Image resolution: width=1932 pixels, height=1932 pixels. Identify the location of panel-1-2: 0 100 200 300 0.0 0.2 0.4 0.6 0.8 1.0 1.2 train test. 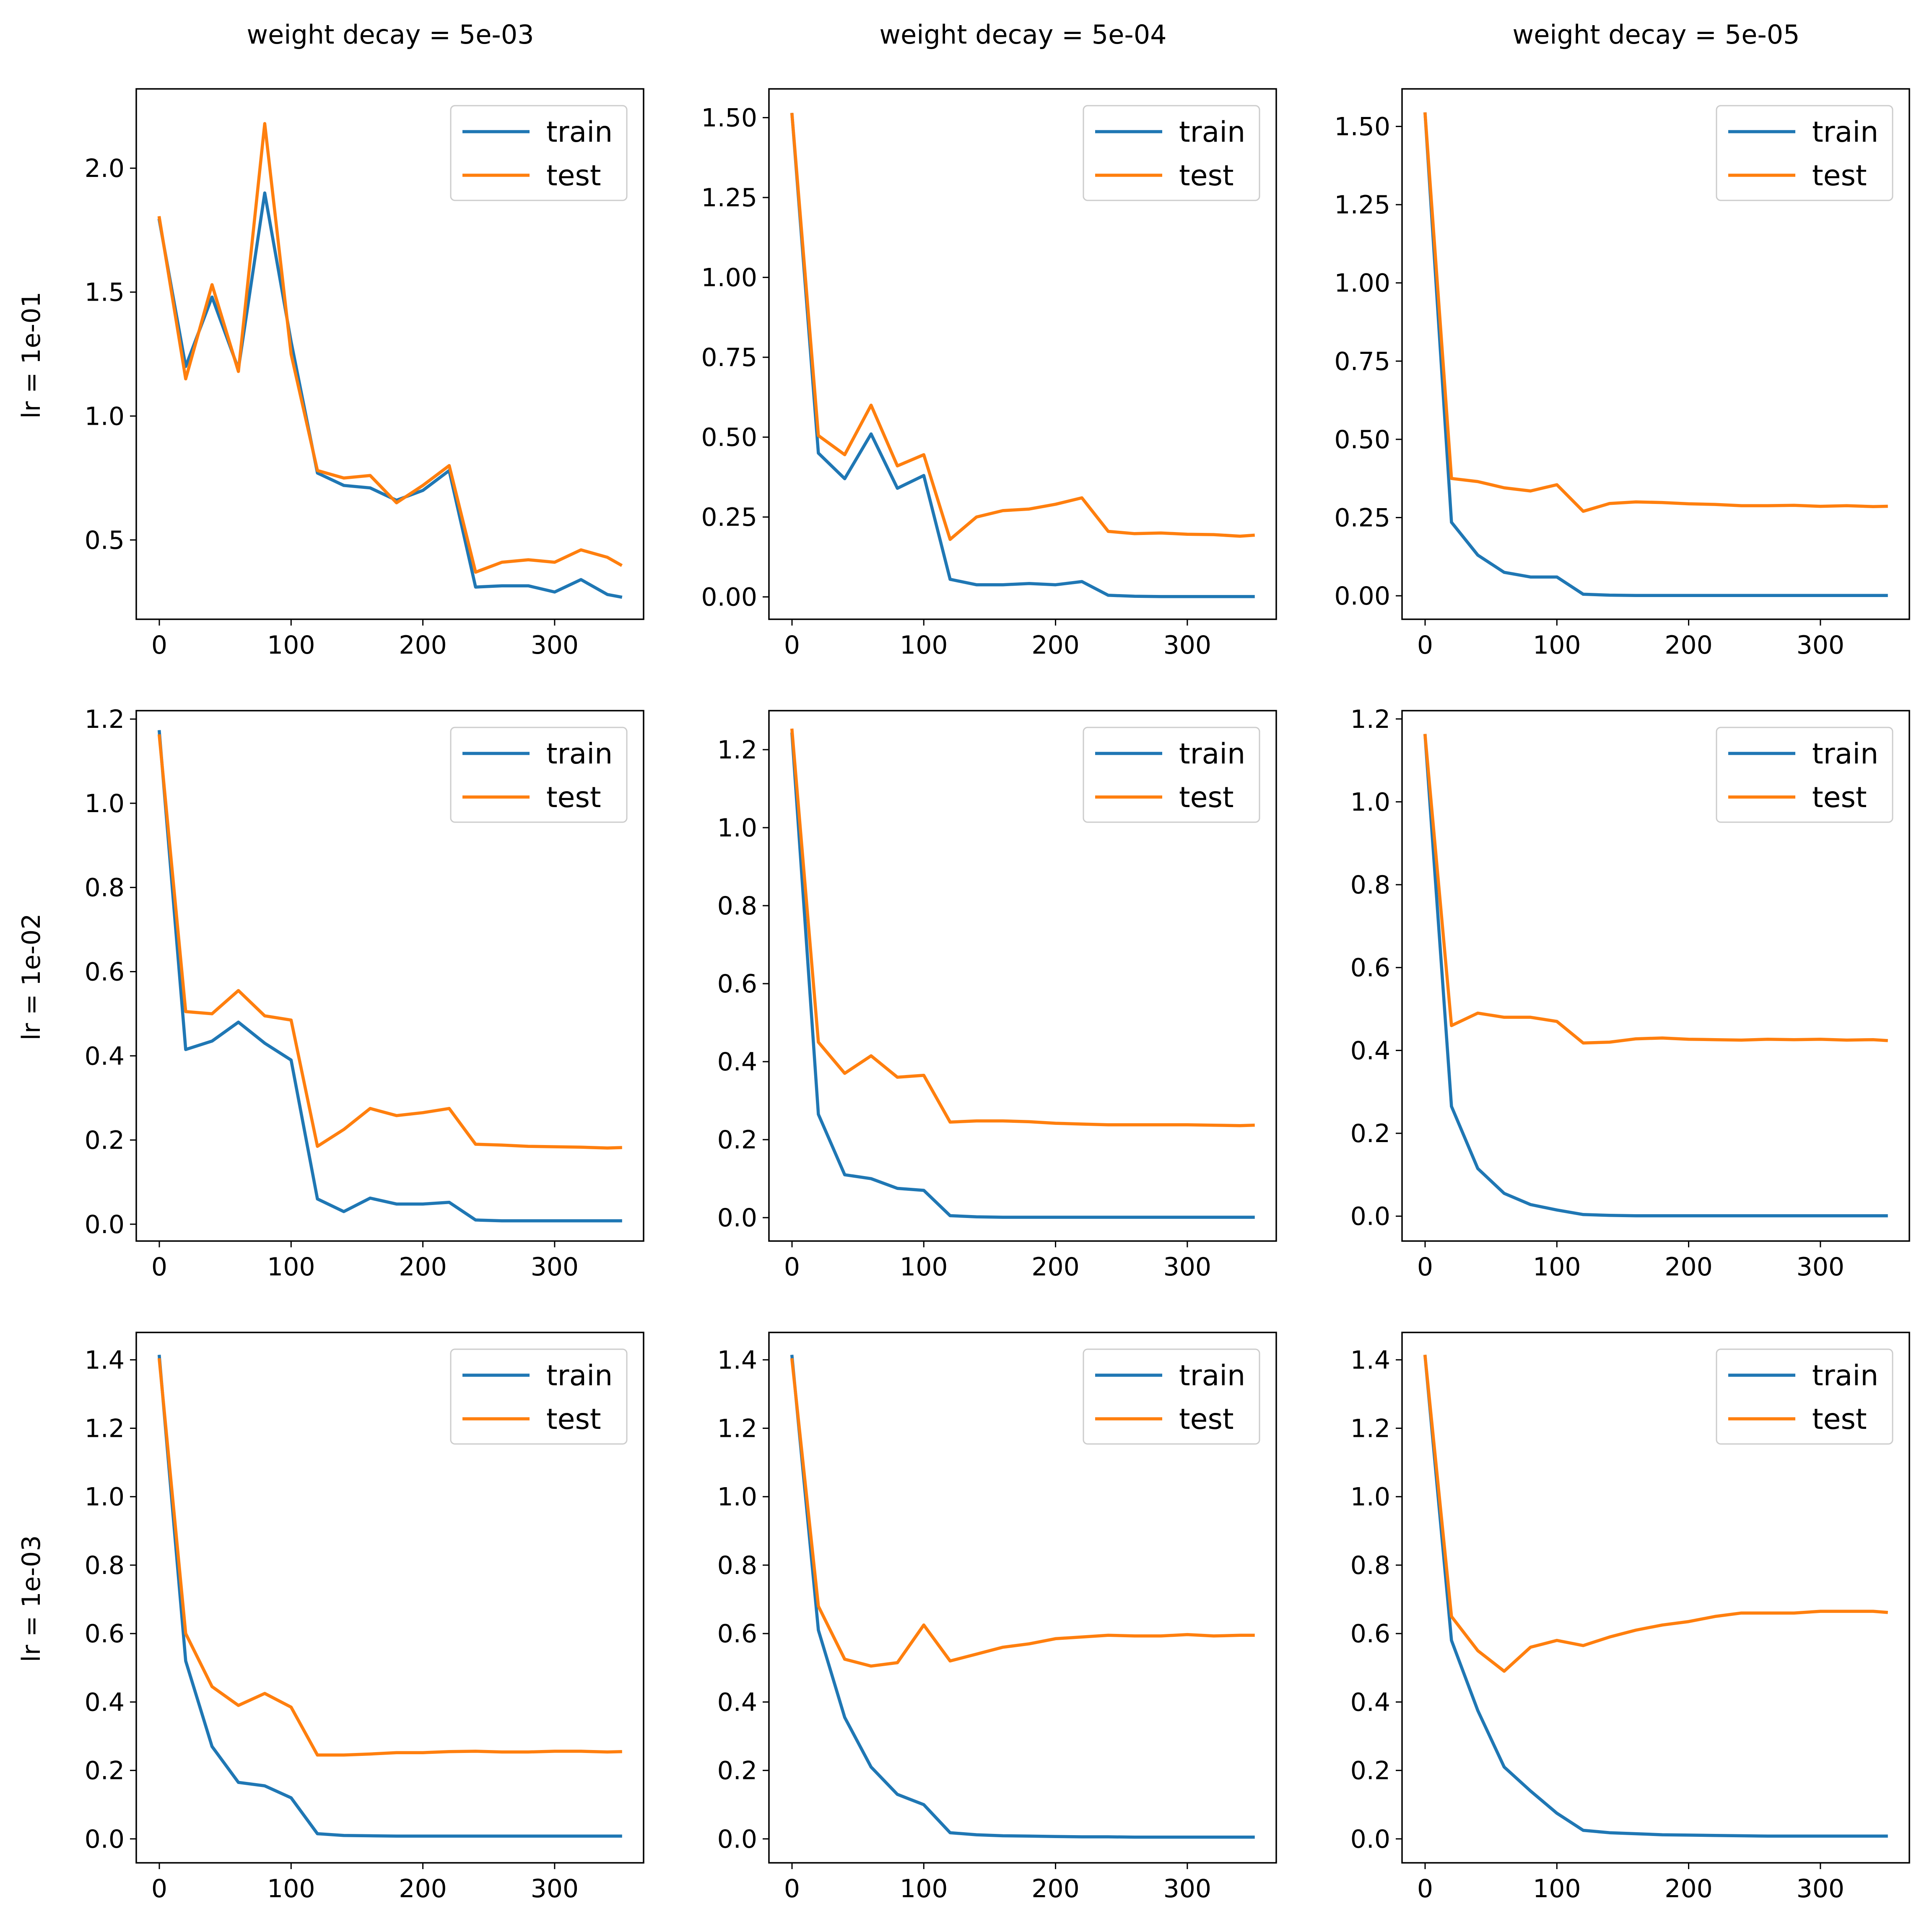
(1630, 993).